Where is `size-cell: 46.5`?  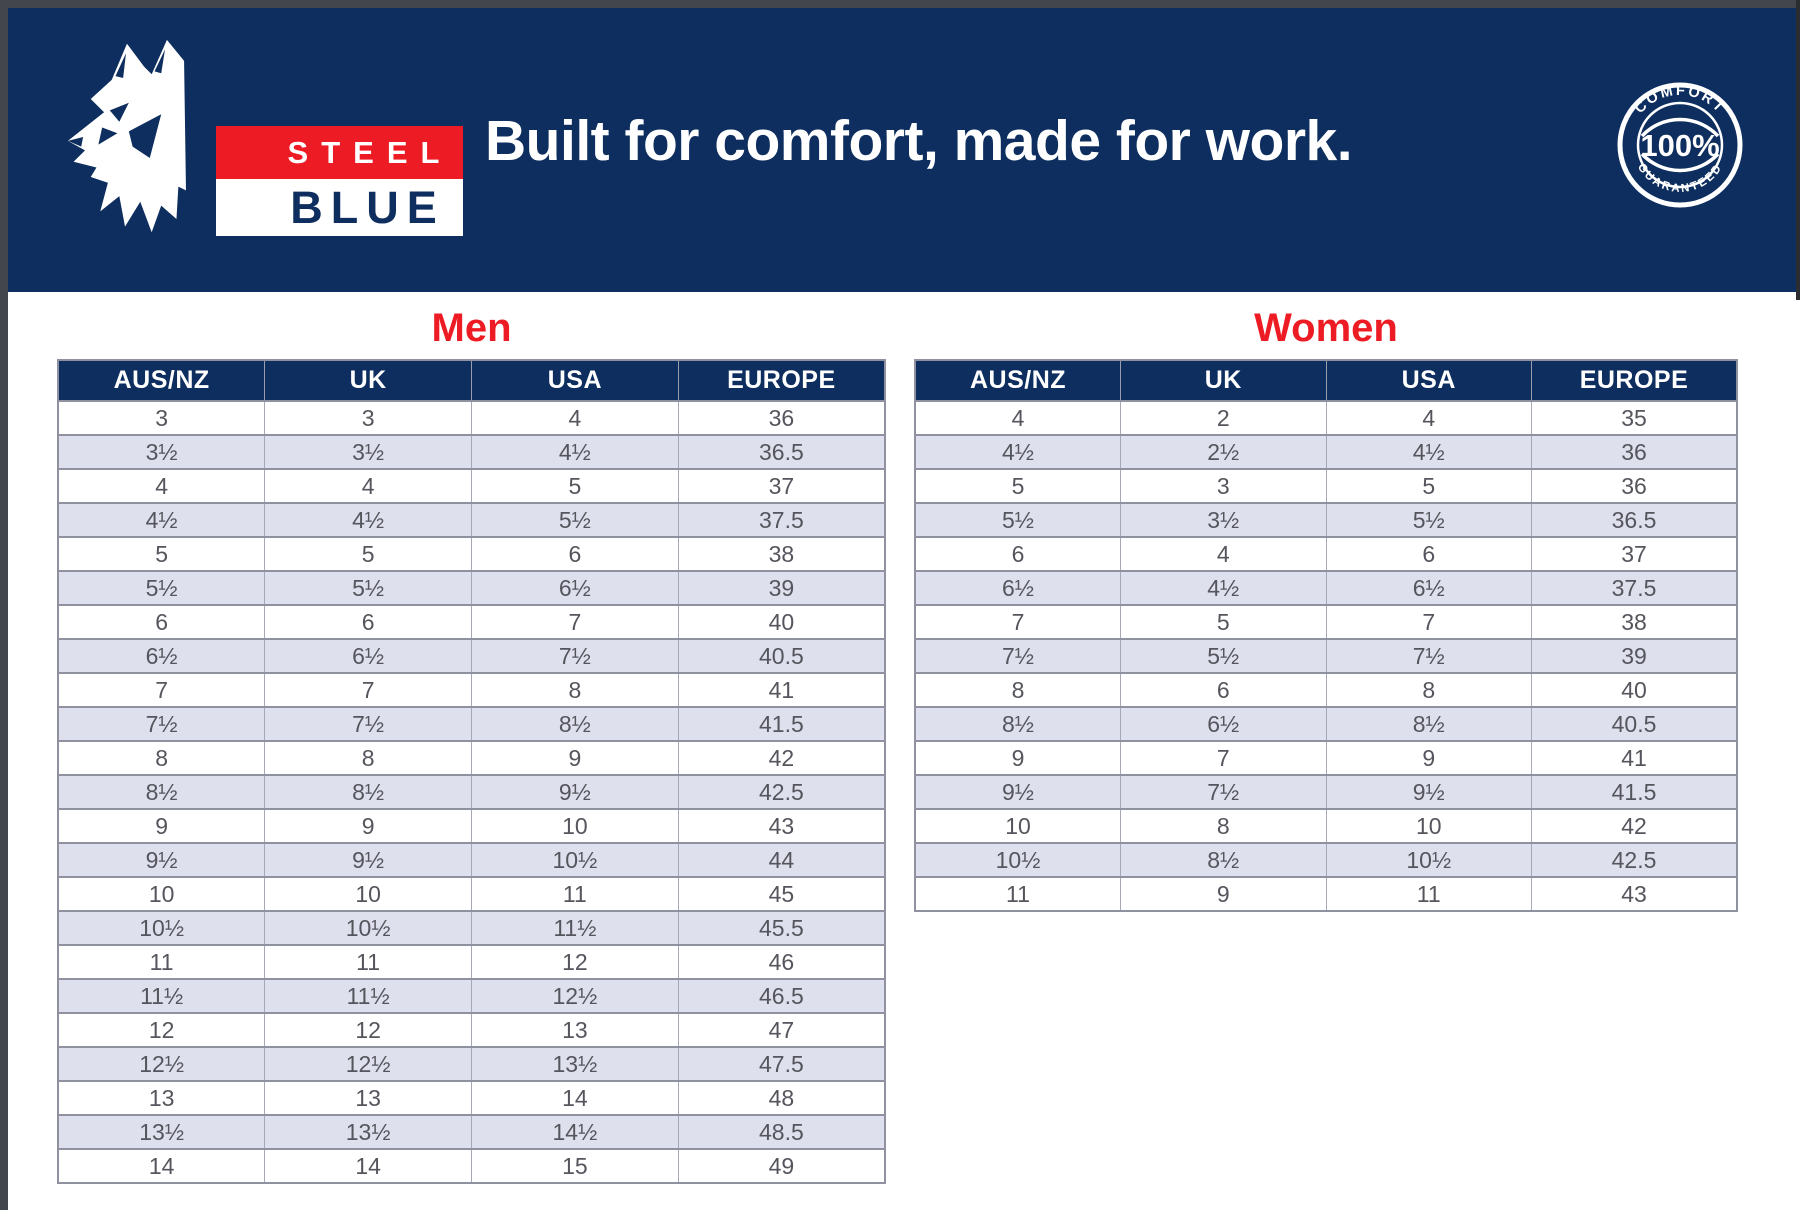
size-cell: 46.5 is located at coordinates (781, 996).